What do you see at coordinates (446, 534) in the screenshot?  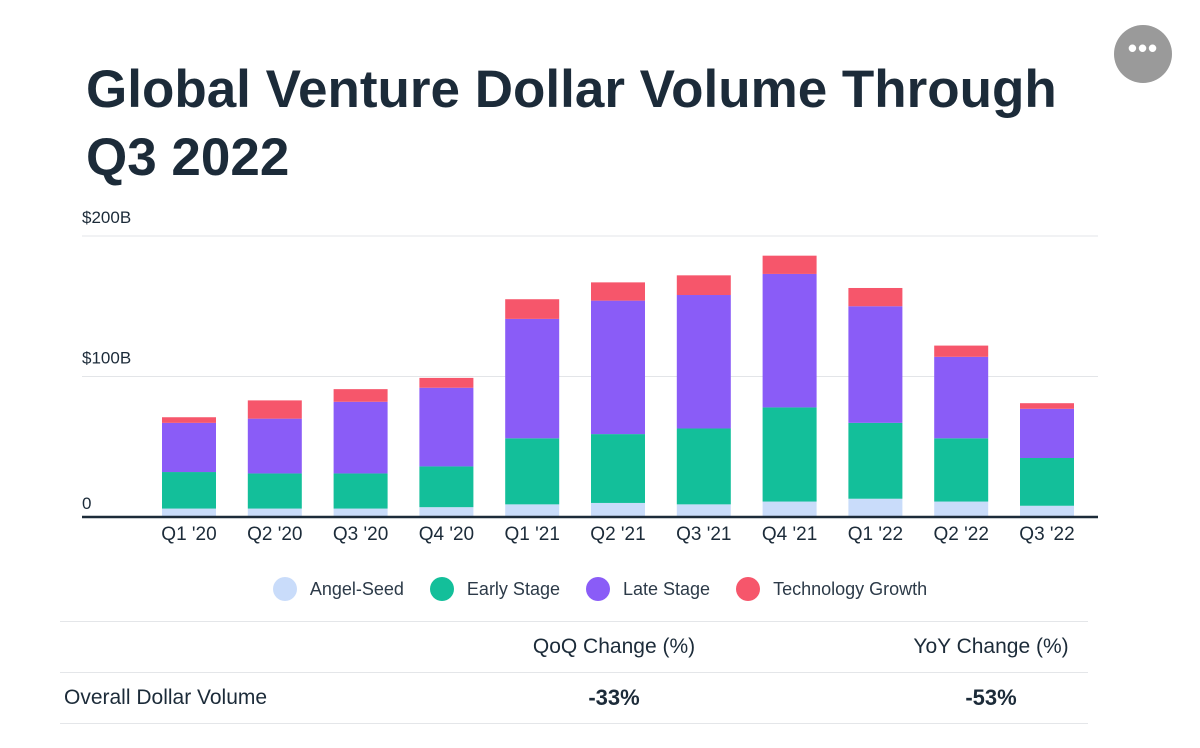 I see `x-tick-label: Q4 '20` at bounding box center [446, 534].